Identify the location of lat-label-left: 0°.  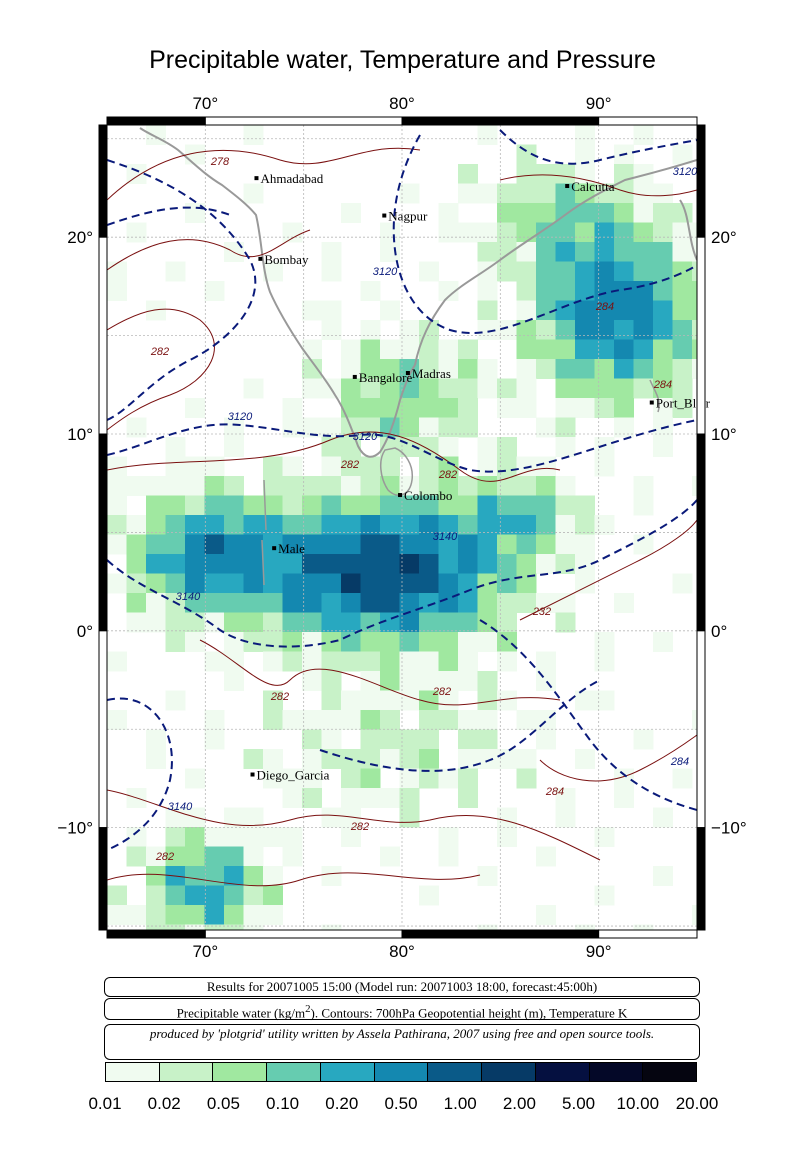
(85, 631).